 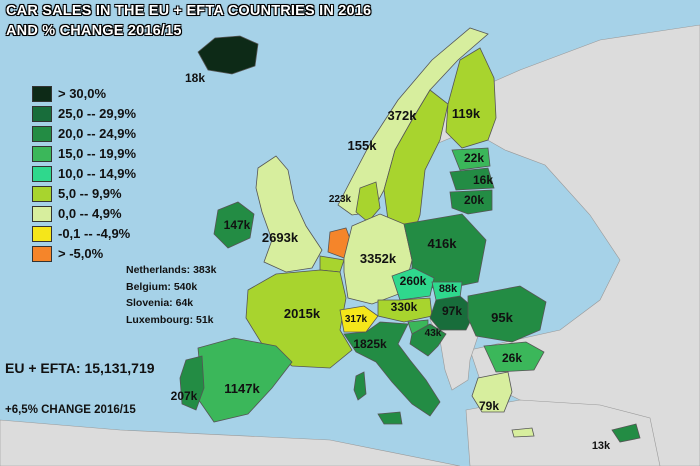 What do you see at coordinates (244, 380) in the screenshot?
I see `country-shape-spain` at bounding box center [244, 380].